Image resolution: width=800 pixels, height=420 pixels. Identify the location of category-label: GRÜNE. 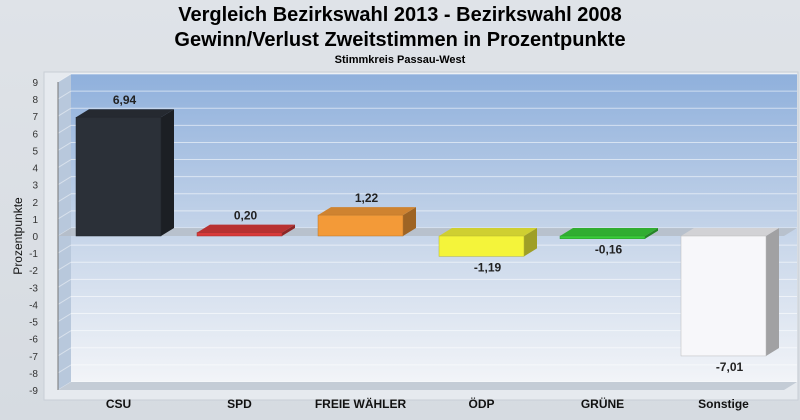
(602, 403).